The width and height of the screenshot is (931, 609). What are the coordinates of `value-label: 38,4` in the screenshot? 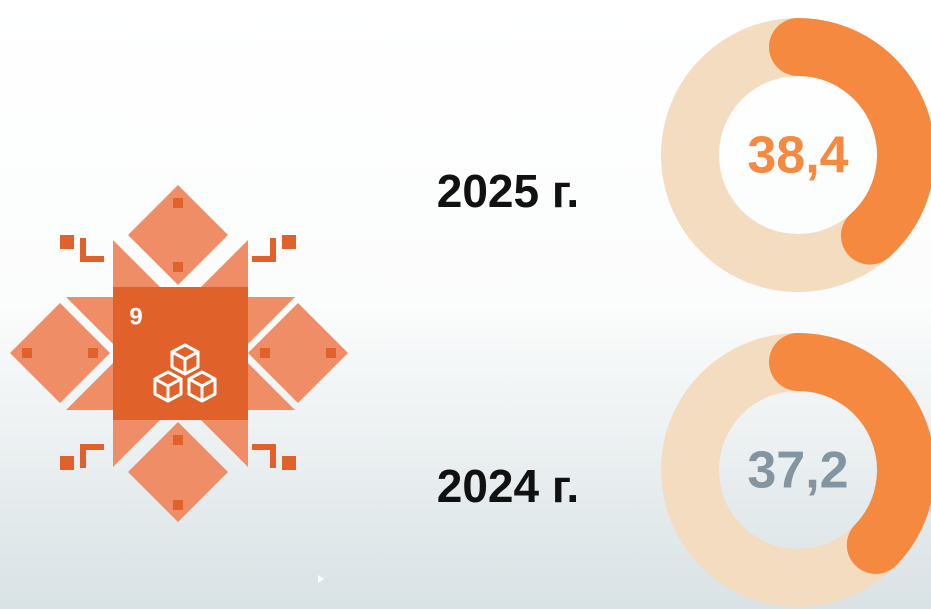 It's located at (797, 156).